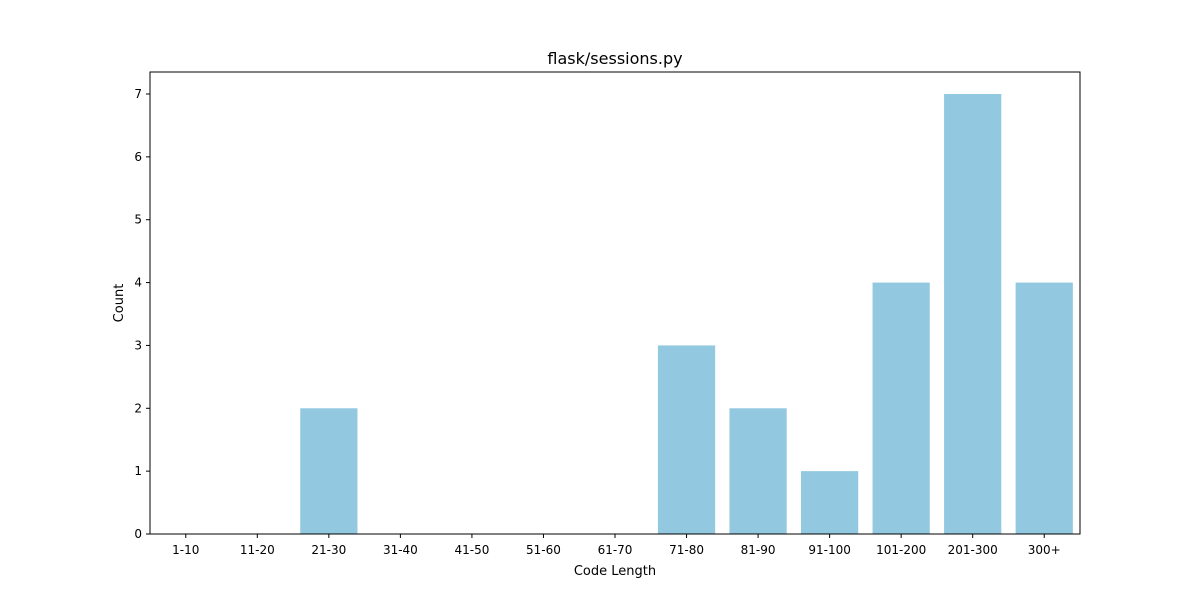 The image size is (1200, 605). I want to click on x-tick-label: 11-20, so click(257, 550).